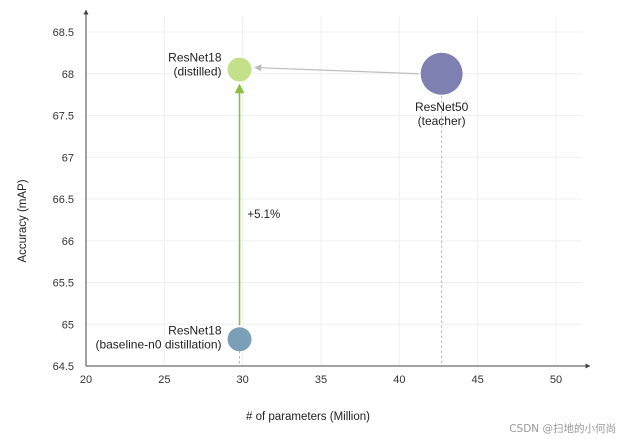 The image size is (625, 439). What do you see at coordinates (158, 344) in the screenshot?
I see `label-resnet18-baseline-line-2: (baseline-n0 distillation)` at bounding box center [158, 344].